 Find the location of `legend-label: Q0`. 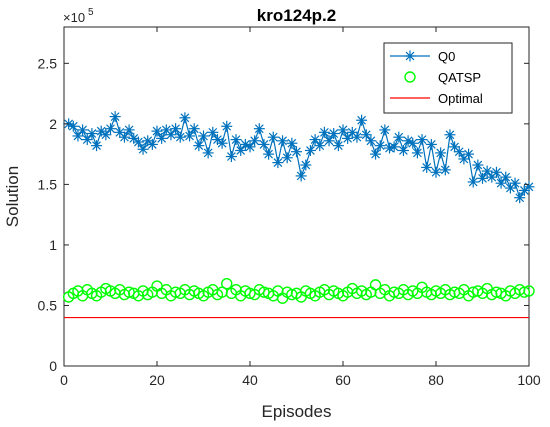

legend-label: Q0 is located at coordinates (446, 56).